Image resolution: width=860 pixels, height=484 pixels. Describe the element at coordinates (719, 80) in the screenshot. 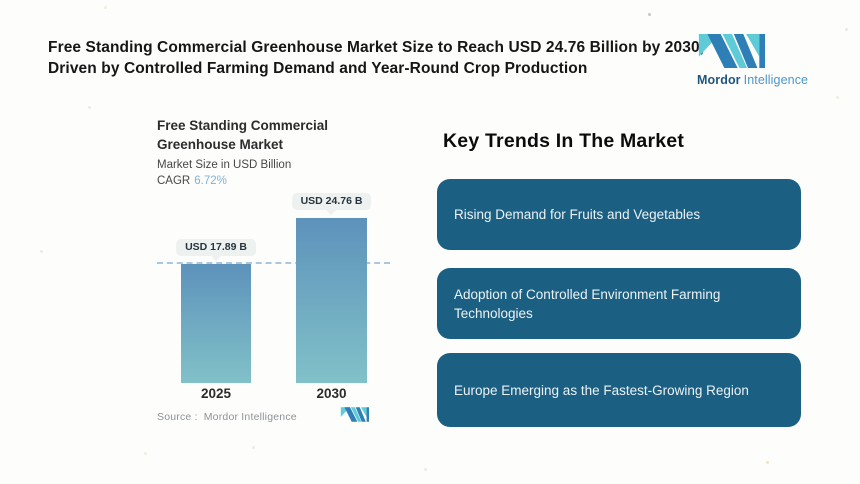

I see `brand-name-bold: Mordor` at that location.